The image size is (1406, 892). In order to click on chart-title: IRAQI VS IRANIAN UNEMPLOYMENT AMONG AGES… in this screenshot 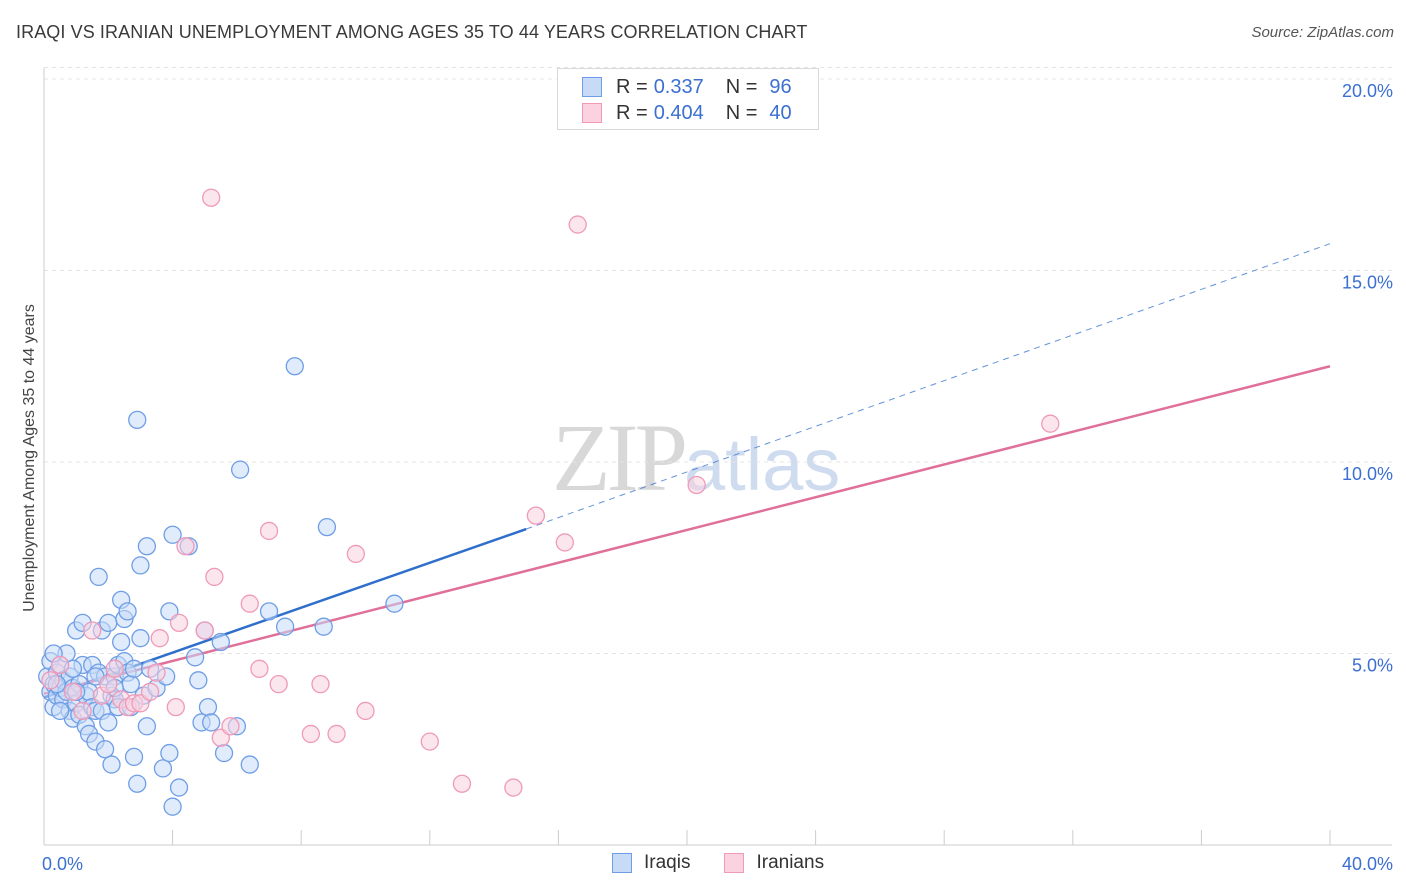, I will do `click(412, 32)`.